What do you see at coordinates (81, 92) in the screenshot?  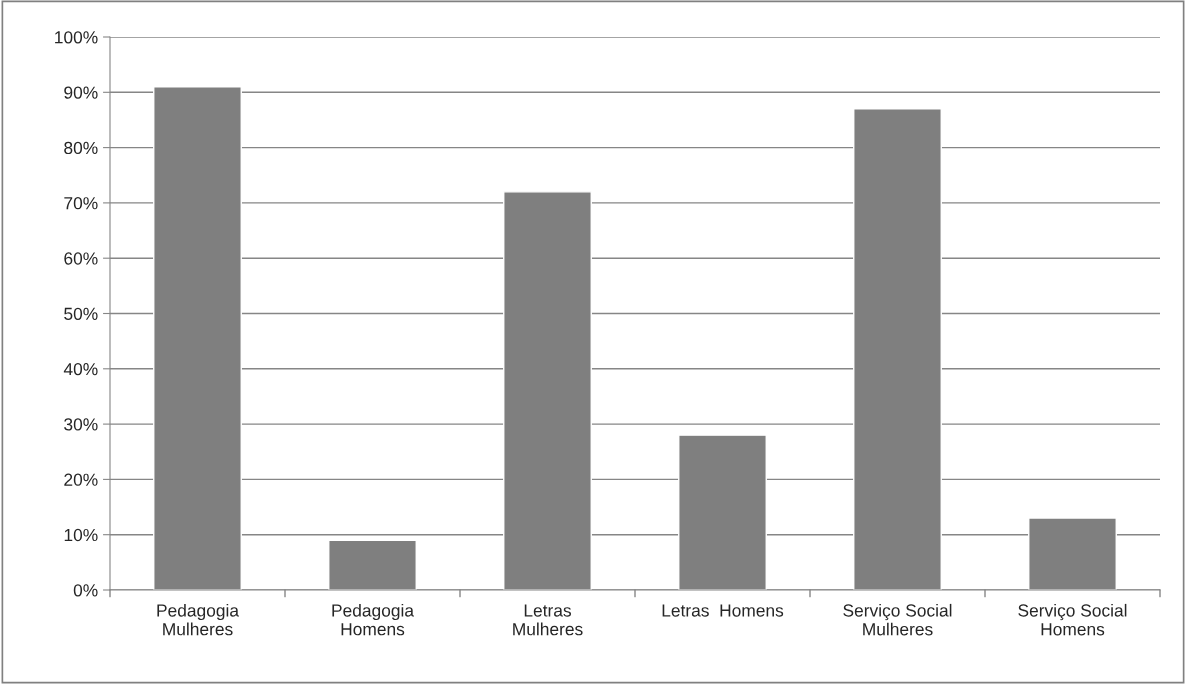 I see `y-tick-label: 90%` at bounding box center [81, 92].